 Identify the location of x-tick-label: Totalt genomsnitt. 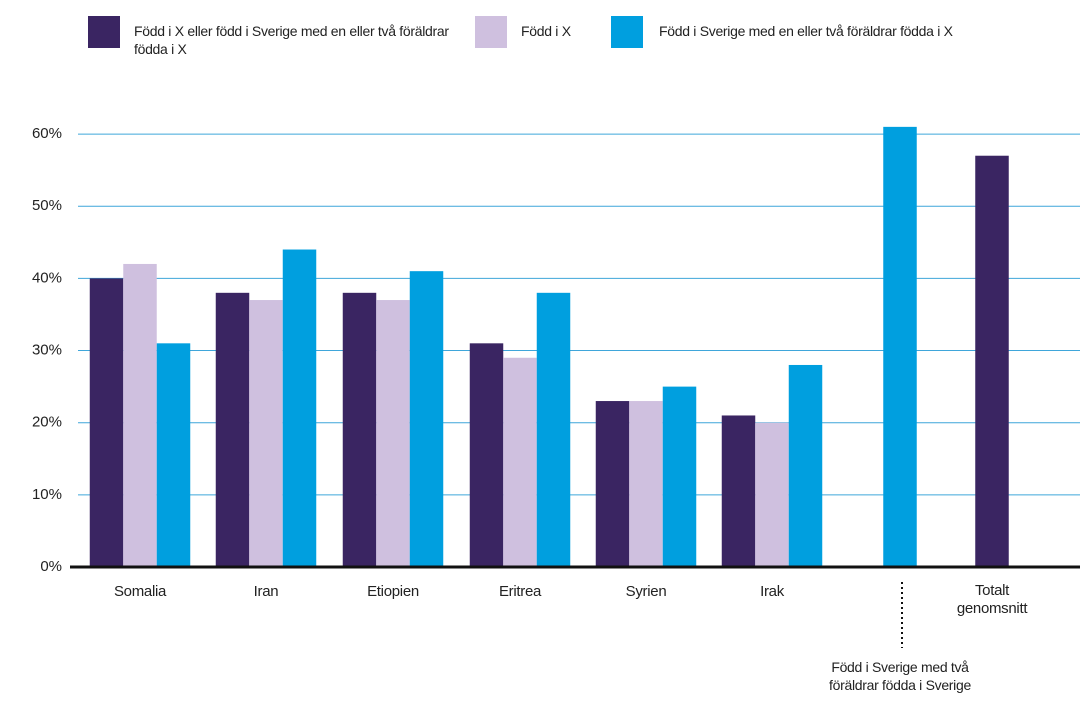
(992, 599).